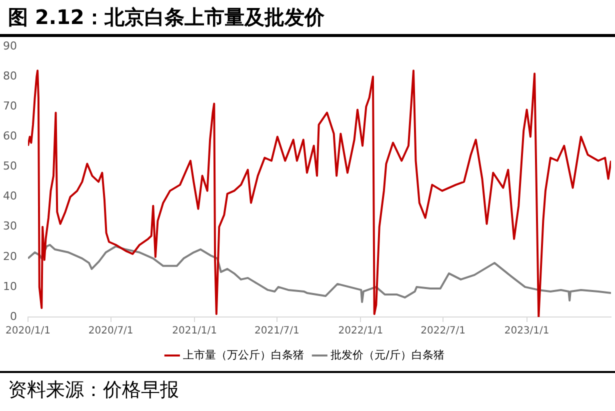 This screenshot has width=615, height=411. I want to click on legend-label: 上市量（万公斤）白条猪, so click(243, 355).